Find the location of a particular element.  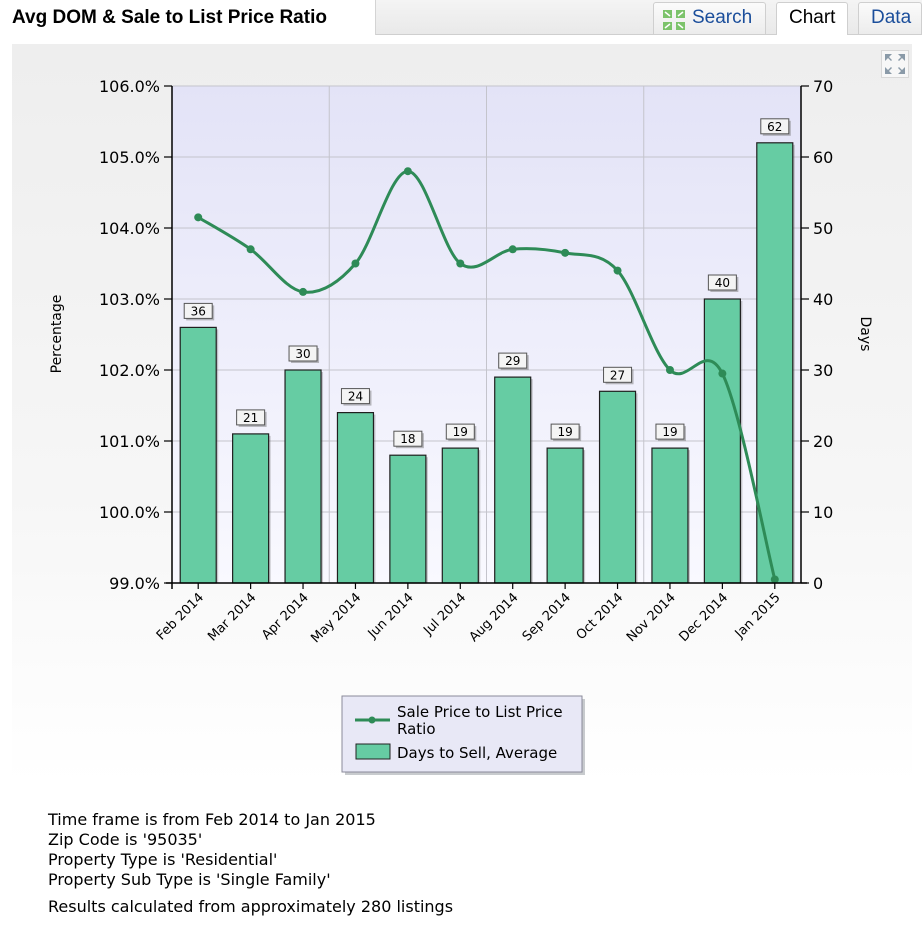

right-tick-label: 0 is located at coordinates (818, 583).